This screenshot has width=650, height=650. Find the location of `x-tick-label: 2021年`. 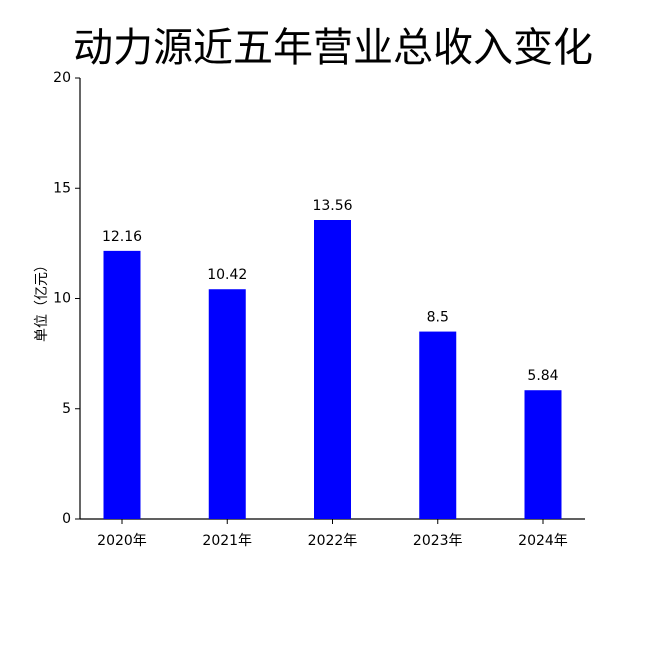

x-tick-label: 2021年 is located at coordinates (227, 541).